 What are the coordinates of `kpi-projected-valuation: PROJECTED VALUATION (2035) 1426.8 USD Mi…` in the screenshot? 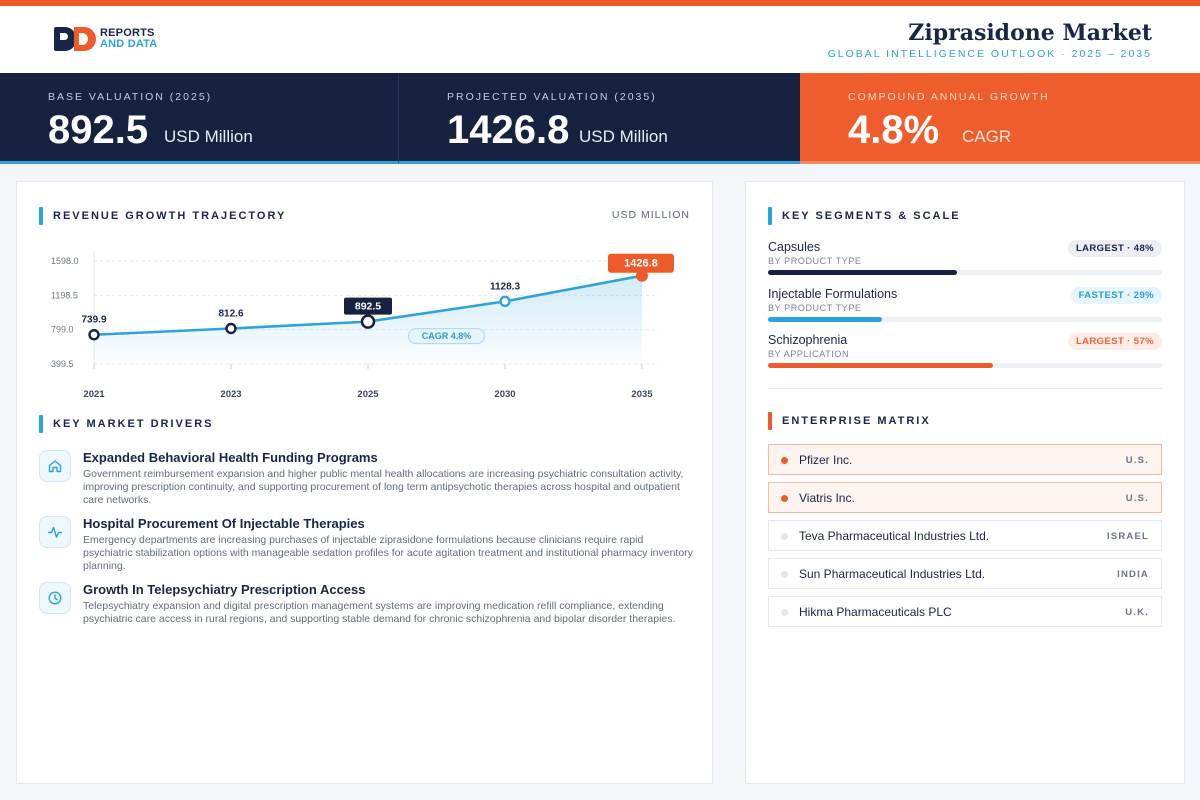 It's located at (599, 118).